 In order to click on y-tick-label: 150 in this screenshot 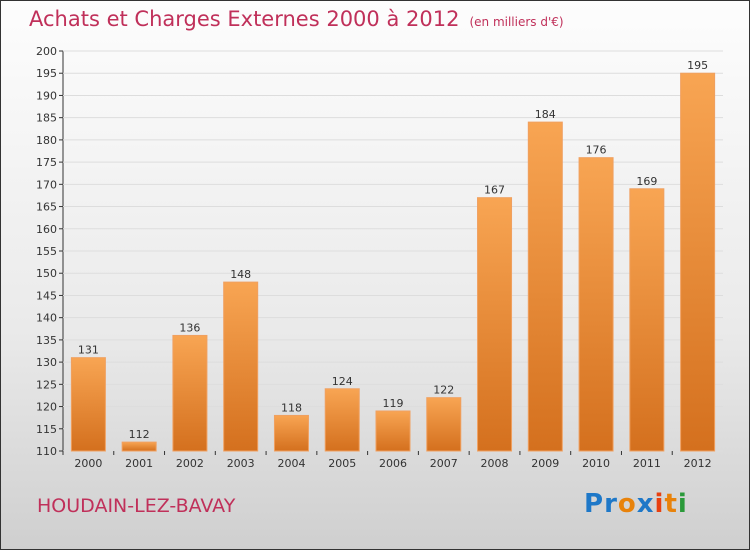, I will do `click(46, 273)`.